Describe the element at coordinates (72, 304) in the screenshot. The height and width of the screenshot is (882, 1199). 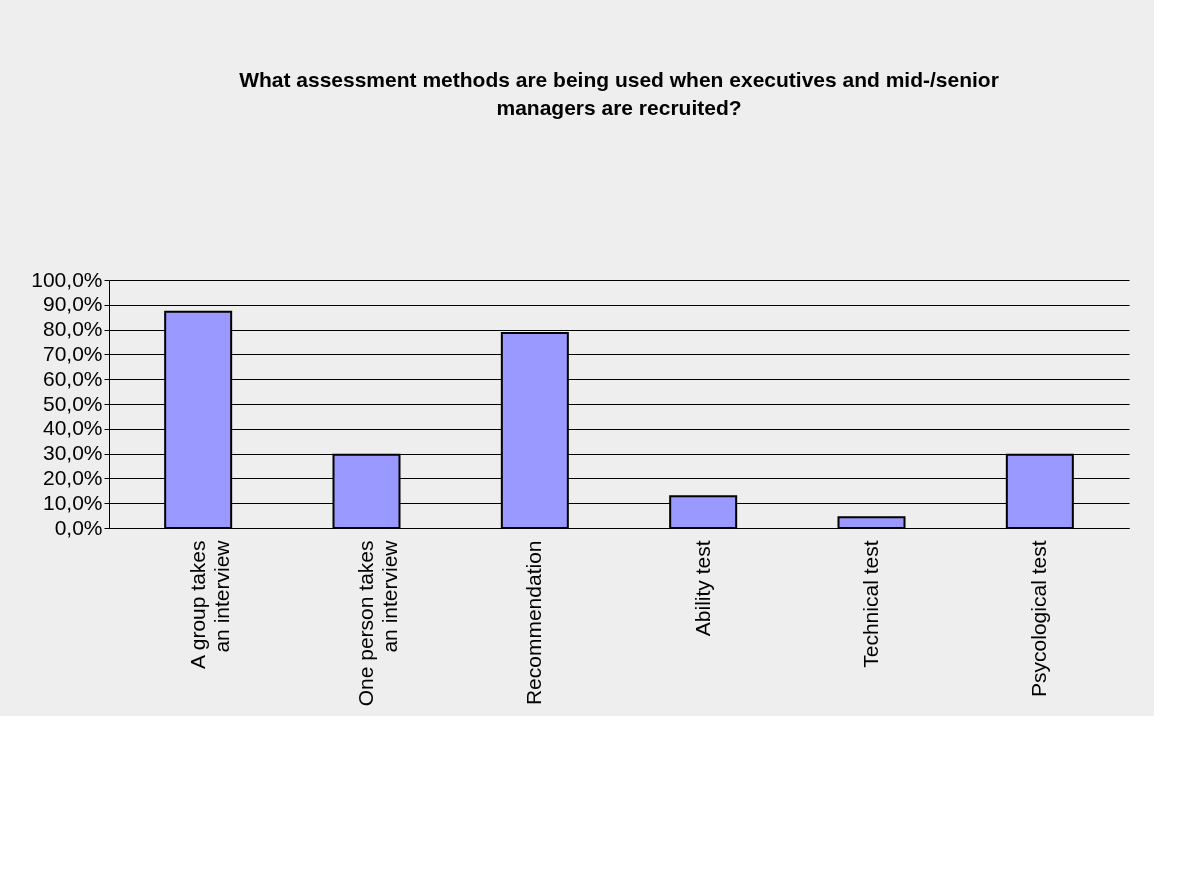
I see `y-tick-label: 90,0%` at that location.